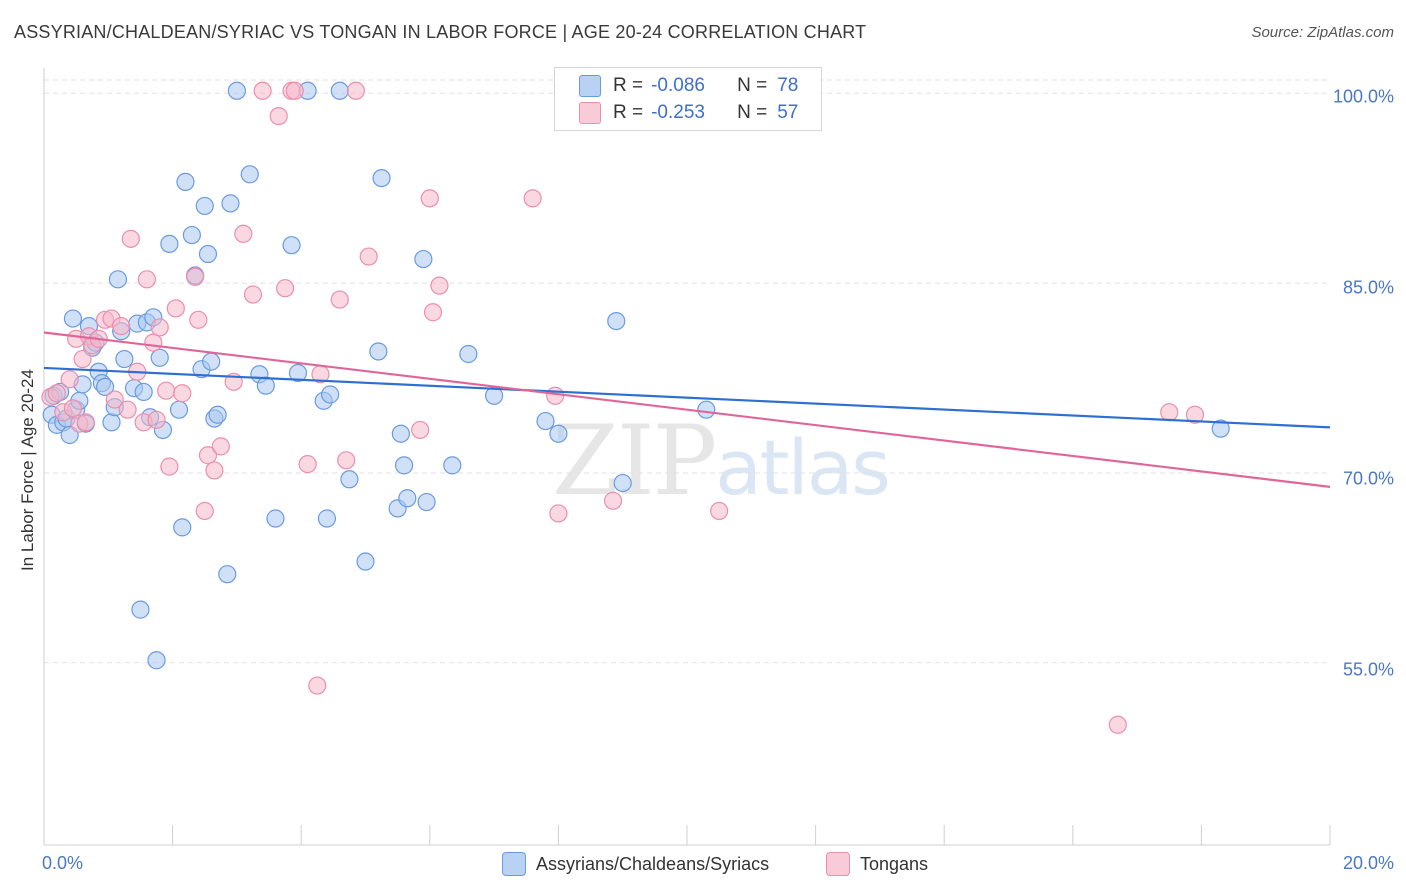 The height and width of the screenshot is (892, 1406). I want to click on bottom-legend-label: Tongans, so click(894, 863).